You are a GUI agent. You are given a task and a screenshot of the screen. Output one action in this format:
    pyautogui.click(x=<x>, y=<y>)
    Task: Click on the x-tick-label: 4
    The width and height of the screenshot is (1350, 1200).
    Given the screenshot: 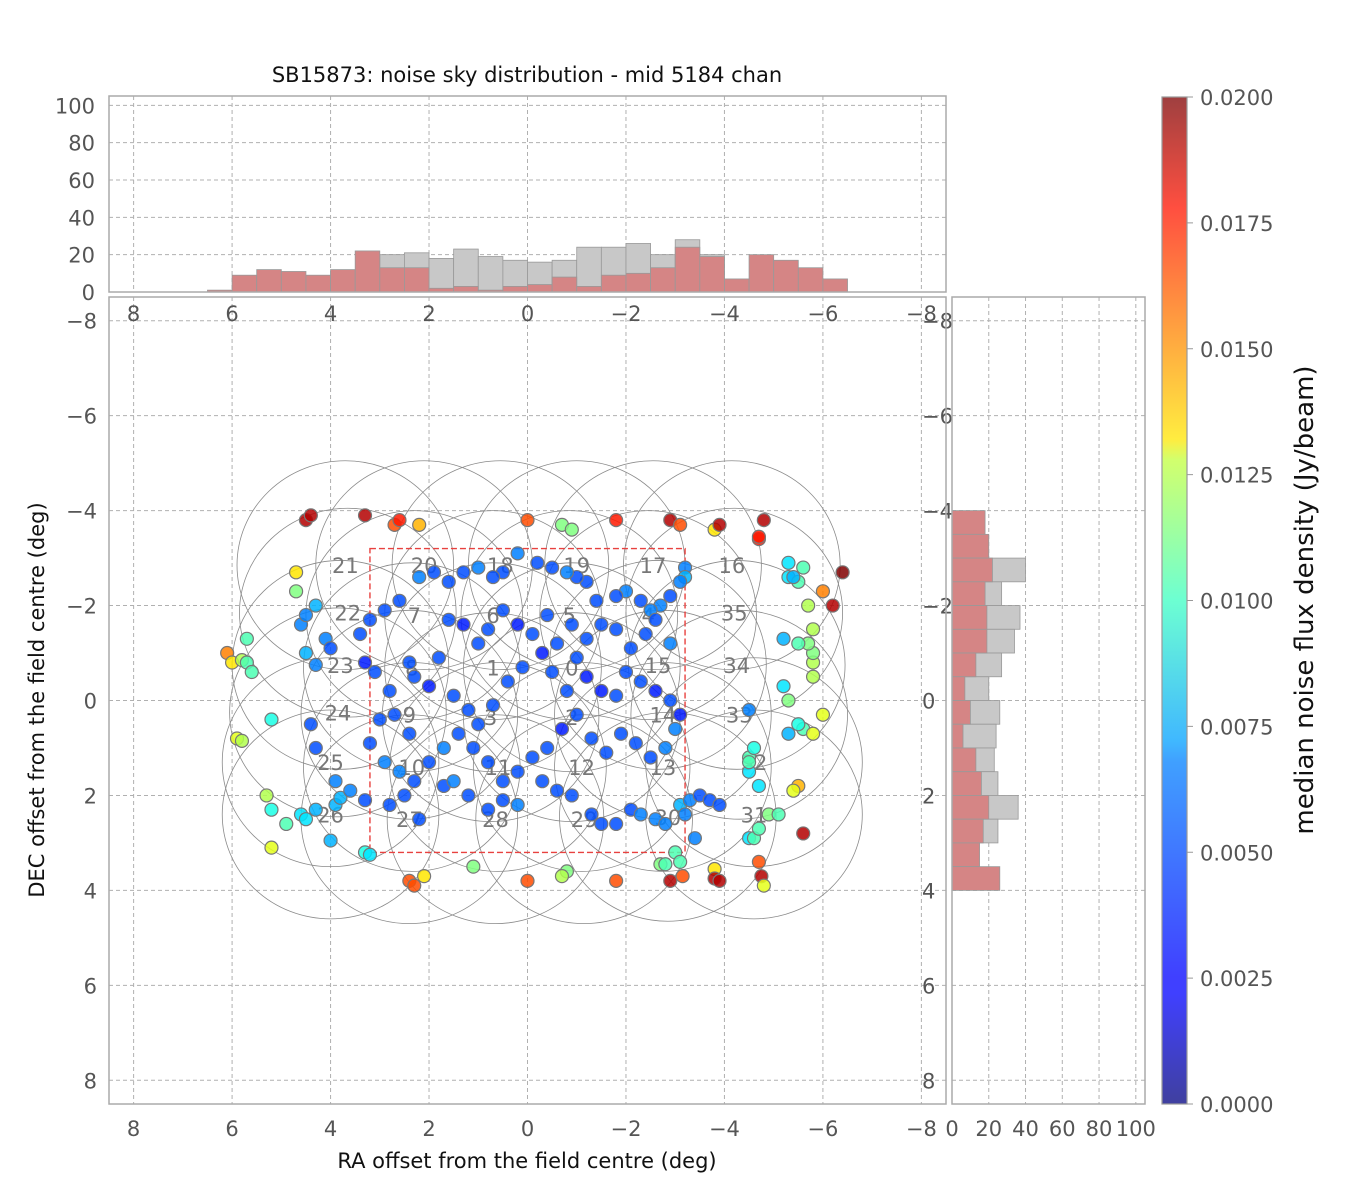 What is the action you would take?
    pyautogui.click(x=330, y=1129)
    